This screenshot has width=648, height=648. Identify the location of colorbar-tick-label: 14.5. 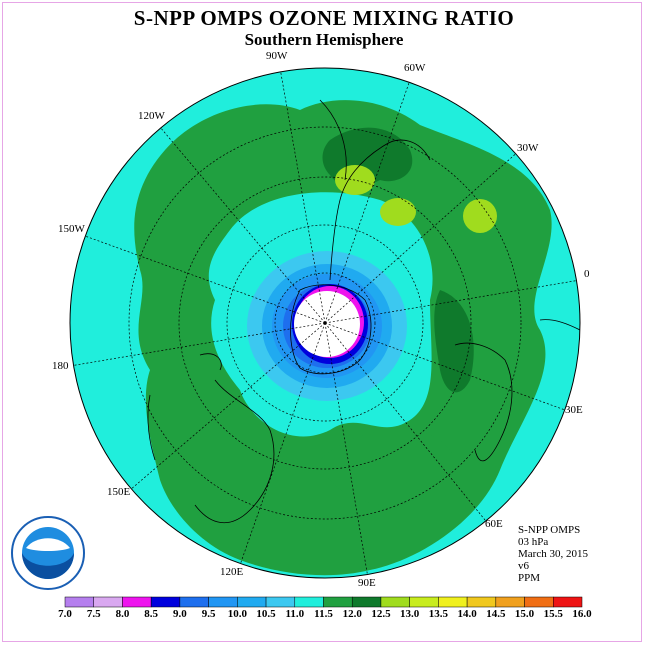
(496, 614).